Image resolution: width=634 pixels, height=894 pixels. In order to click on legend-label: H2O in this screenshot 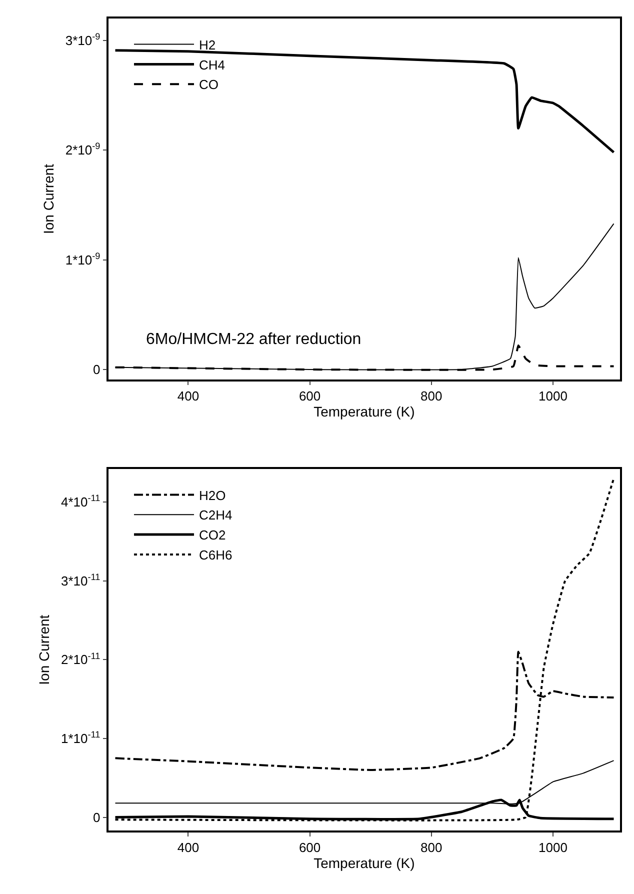, I will do `click(212, 495)`.